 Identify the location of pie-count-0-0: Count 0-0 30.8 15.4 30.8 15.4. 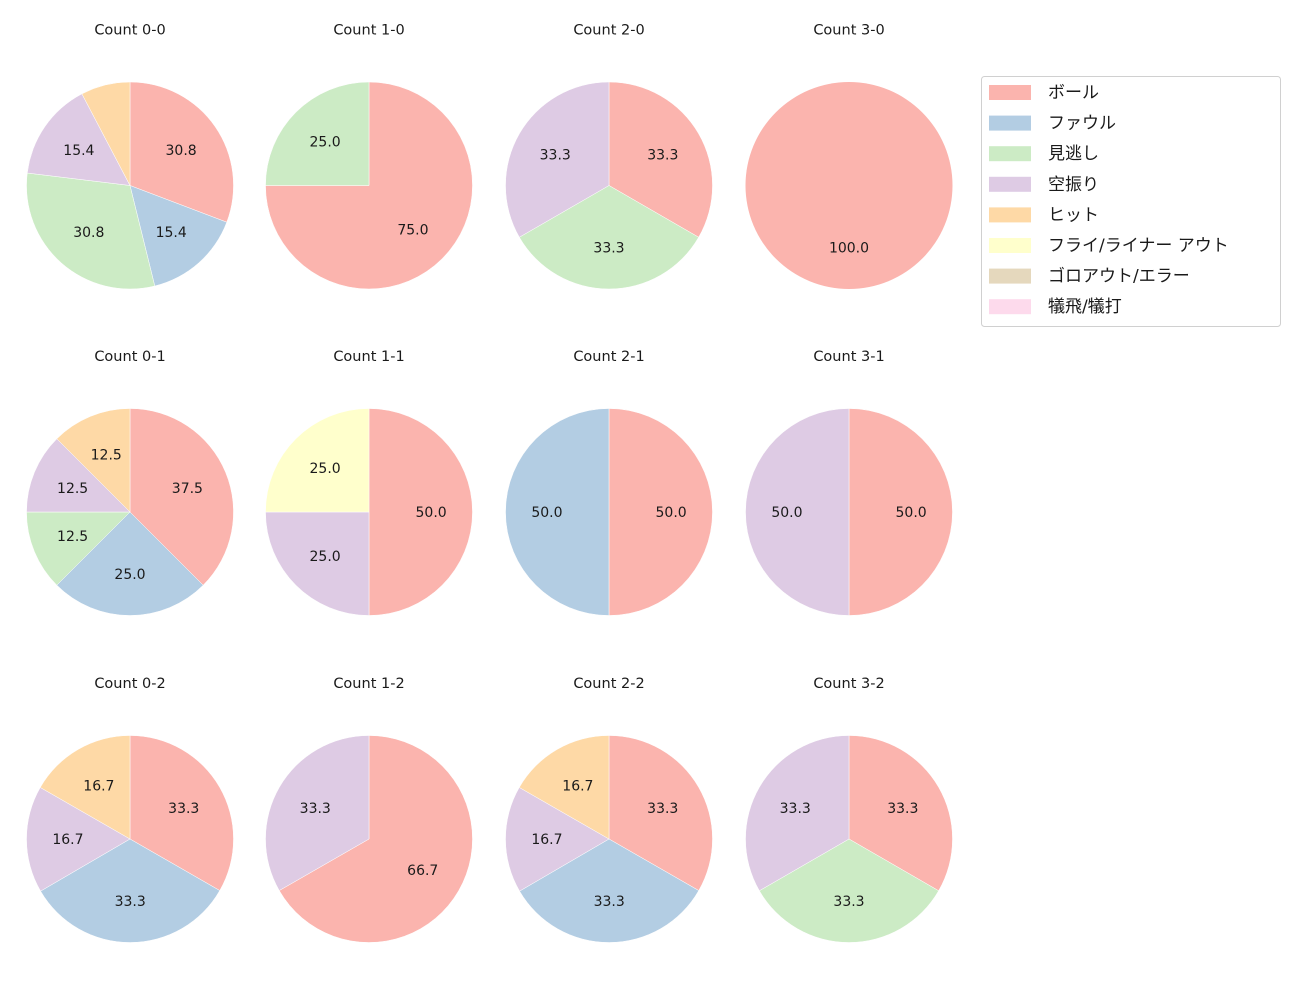
(130, 156).